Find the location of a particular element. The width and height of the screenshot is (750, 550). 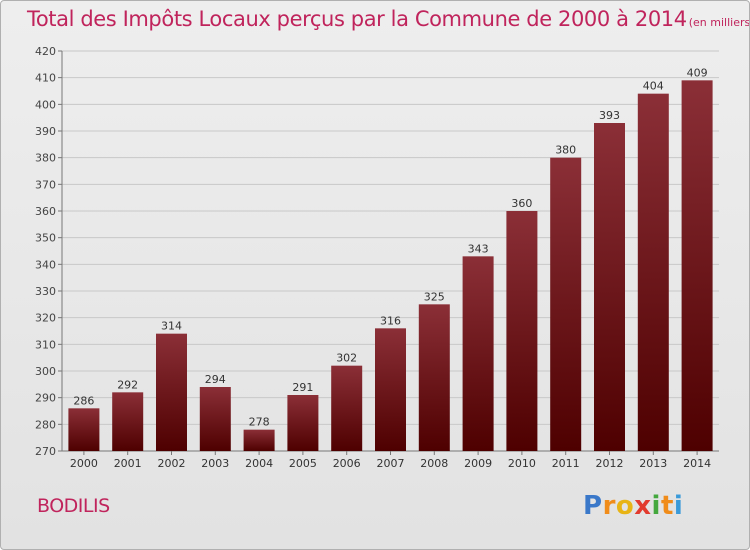

x-tick-label: 2003 is located at coordinates (215, 463).